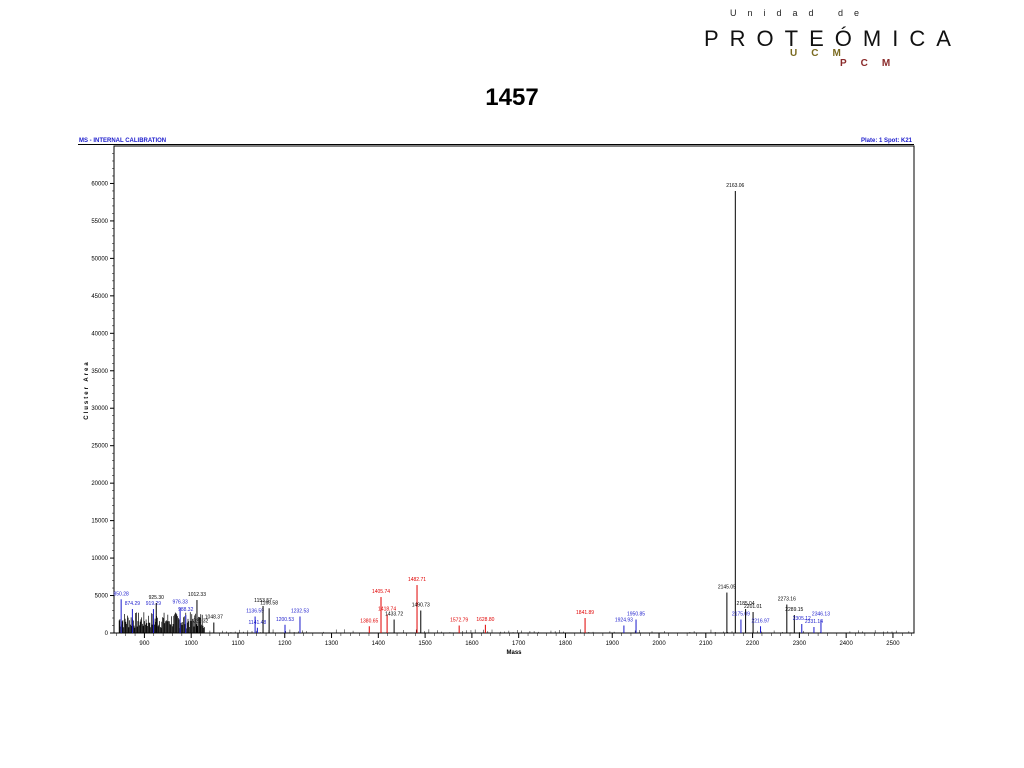 Image resolution: width=1024 pixels, height=768 pixels. What do you see at coordinates (300, 612) in the screenshot?
I see `peak-label: 1232.53` at bounding box center [300, 612].